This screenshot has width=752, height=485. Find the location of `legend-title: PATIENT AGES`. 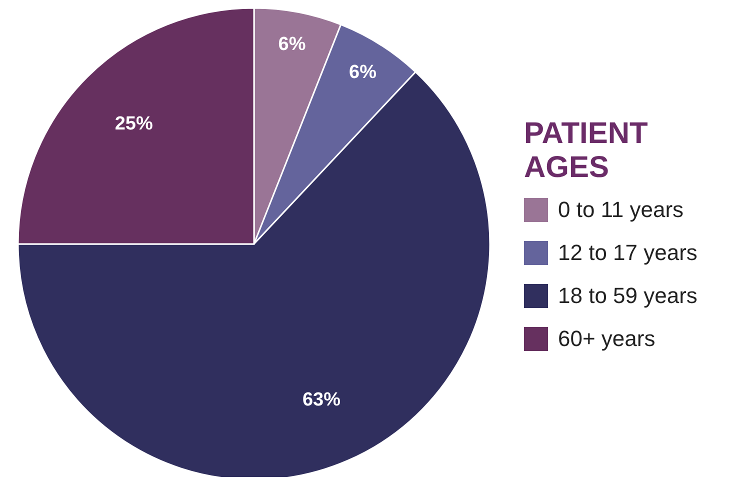

legend-title: PATIENT AGES is located at coordinates (586, 150).